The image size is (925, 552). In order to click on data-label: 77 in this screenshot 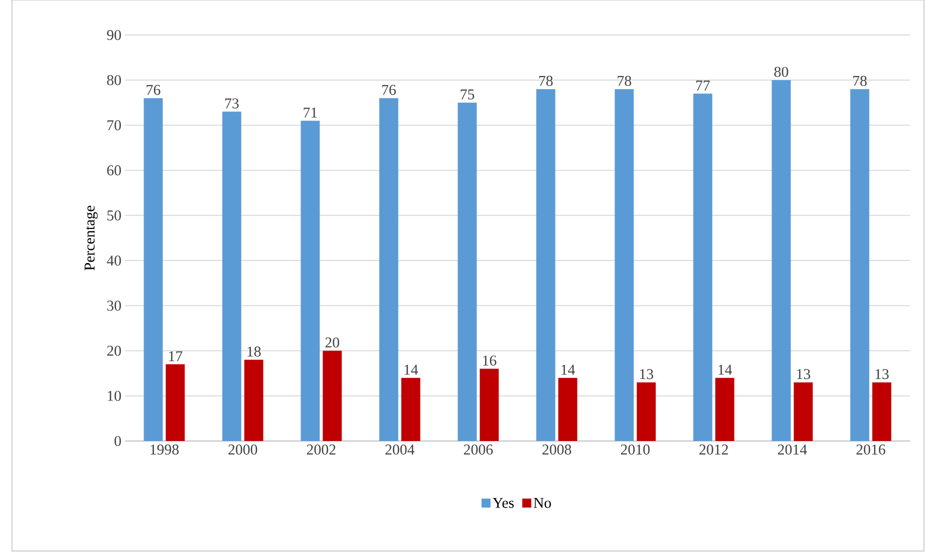, I will do `click(703, 85)`.